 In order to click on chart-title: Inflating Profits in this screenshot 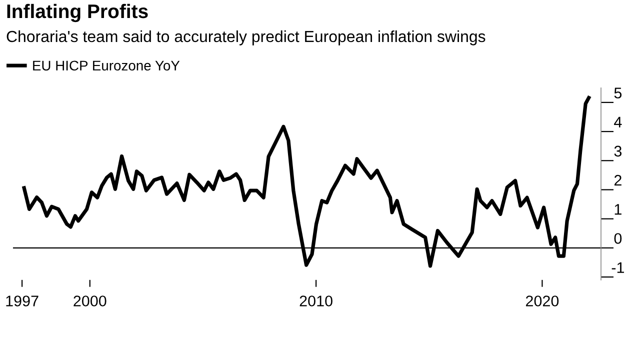, I will do `click(77, 13)`.